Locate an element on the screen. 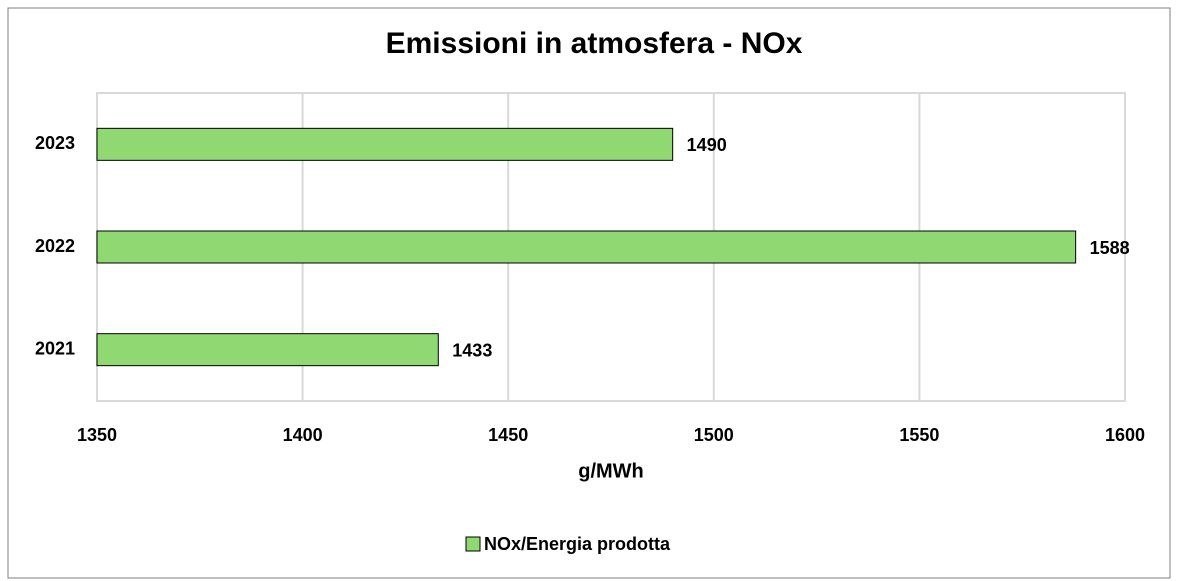 Image resolution: width=1178 pixels, height=581 pixels. y-tick-label: 2023 is located at coordinates (55, 143).